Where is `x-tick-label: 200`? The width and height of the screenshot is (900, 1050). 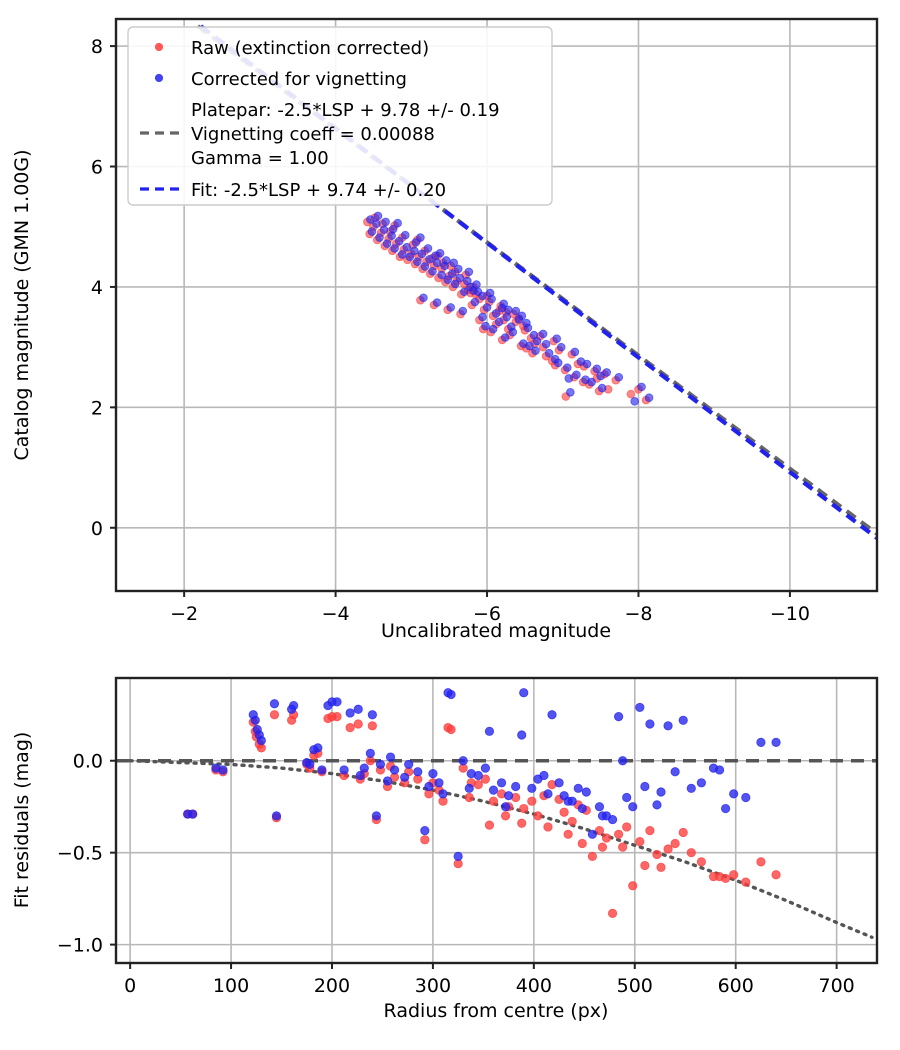 x-tick-label: 200 is located at coordinates (332, 986).